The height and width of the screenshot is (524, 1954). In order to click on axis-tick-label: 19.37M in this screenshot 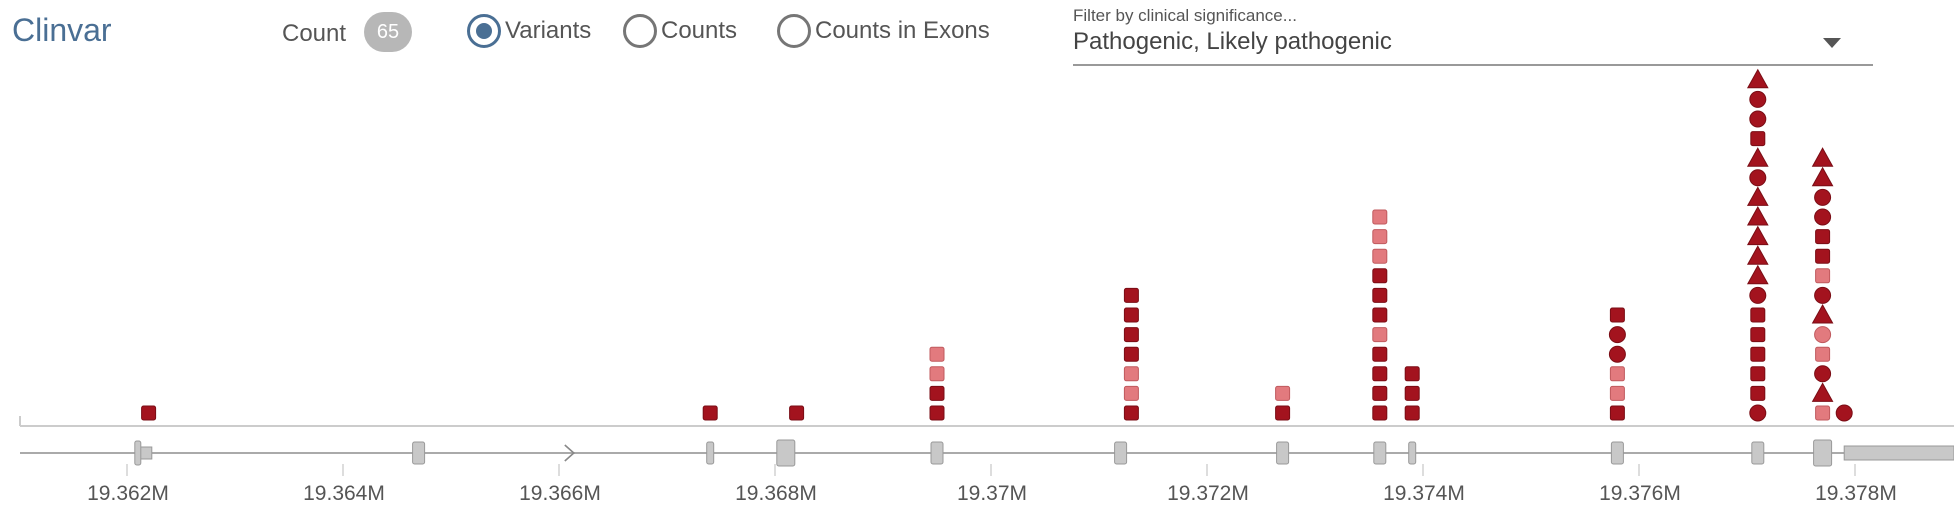, I will do `click(992, 493)`.